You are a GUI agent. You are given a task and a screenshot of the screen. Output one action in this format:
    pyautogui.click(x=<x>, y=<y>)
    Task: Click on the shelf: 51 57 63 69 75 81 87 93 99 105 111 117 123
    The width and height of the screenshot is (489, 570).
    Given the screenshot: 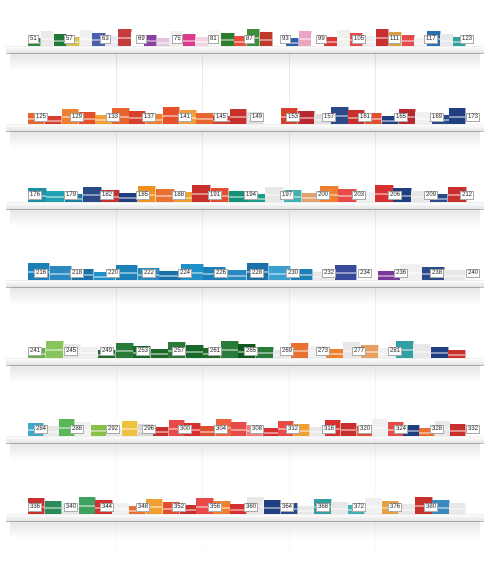 What is the action you would take?
    pyautogui.click(x=244, y=38)
    